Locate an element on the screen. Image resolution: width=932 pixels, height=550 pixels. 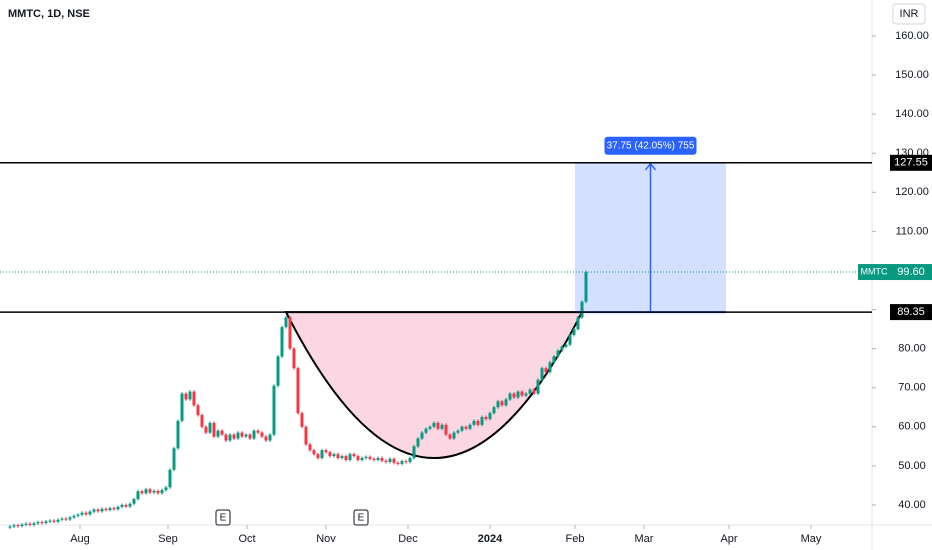
x-tick-label: Sep is located at coordinates (168, 539).